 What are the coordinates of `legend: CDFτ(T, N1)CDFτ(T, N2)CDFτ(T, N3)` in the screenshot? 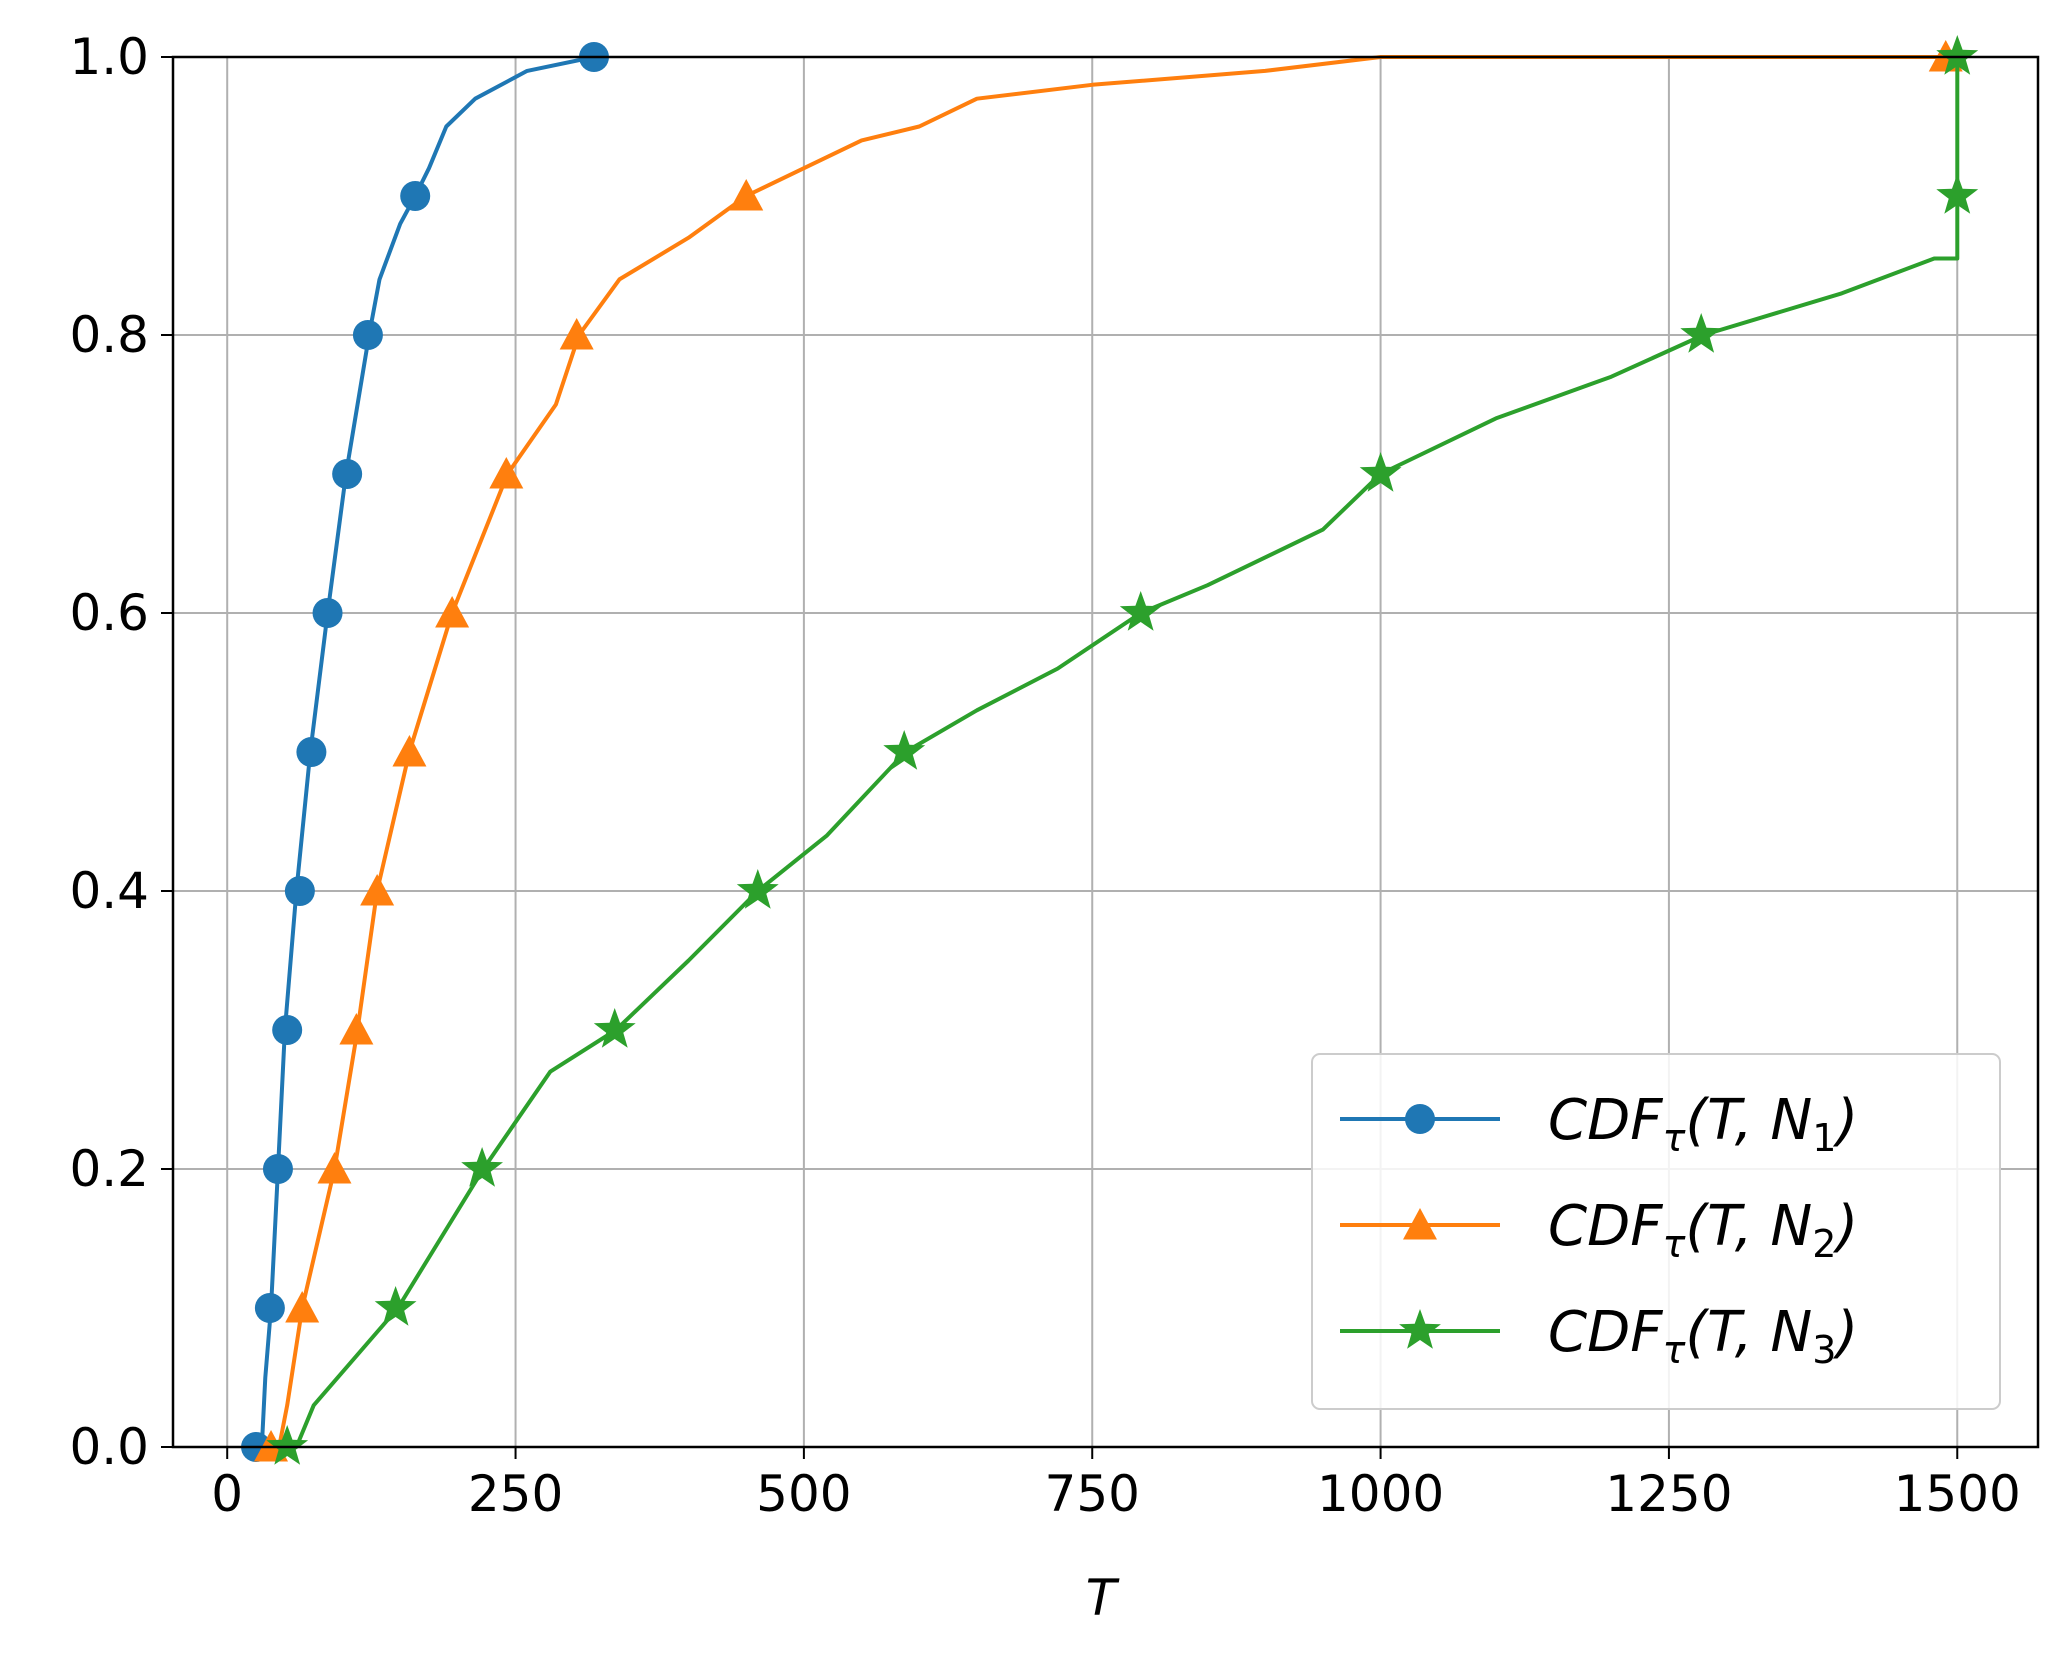 It's located at (1656, 1231).